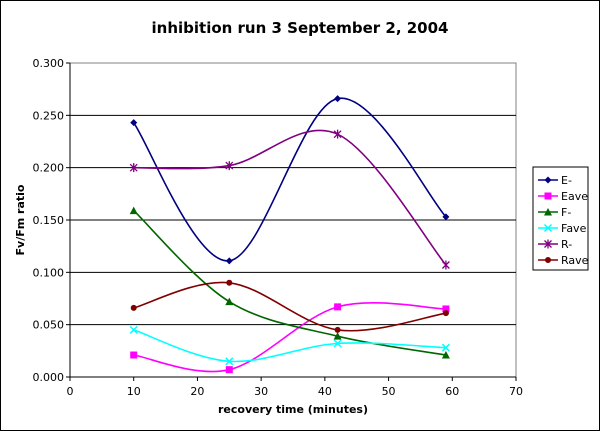  Describe the element at coordinates (134, 391) in the screenshot. I see `x-tick-label: 10` at that location.